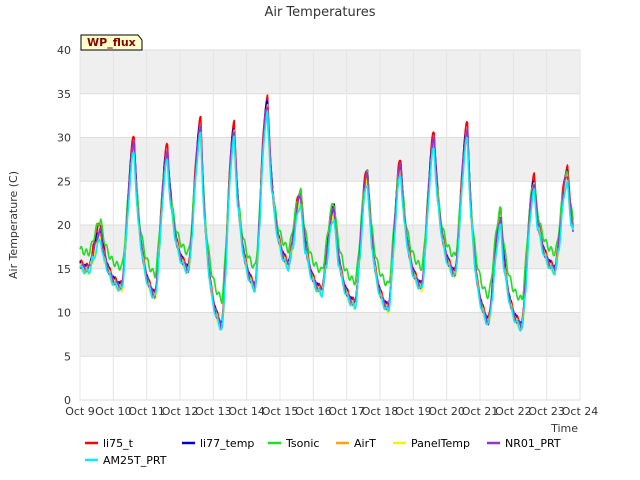  Describe the element at coordinates (513, 411) in the screenshot. I see `x-tick-label: Oct 22` at that location.